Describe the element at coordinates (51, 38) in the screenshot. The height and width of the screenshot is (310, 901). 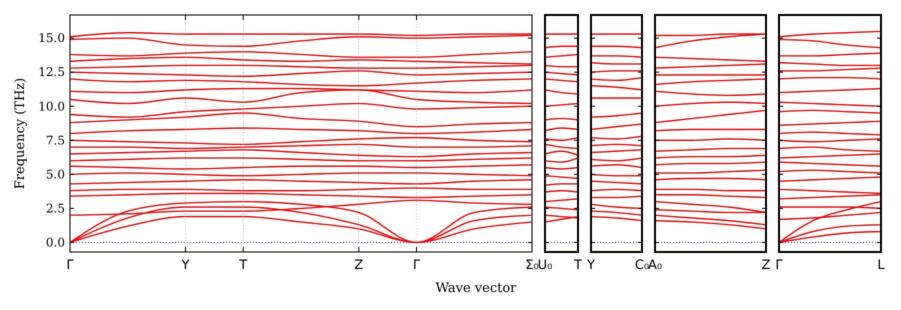
I see `y-tick-label: 15.0` at that location.